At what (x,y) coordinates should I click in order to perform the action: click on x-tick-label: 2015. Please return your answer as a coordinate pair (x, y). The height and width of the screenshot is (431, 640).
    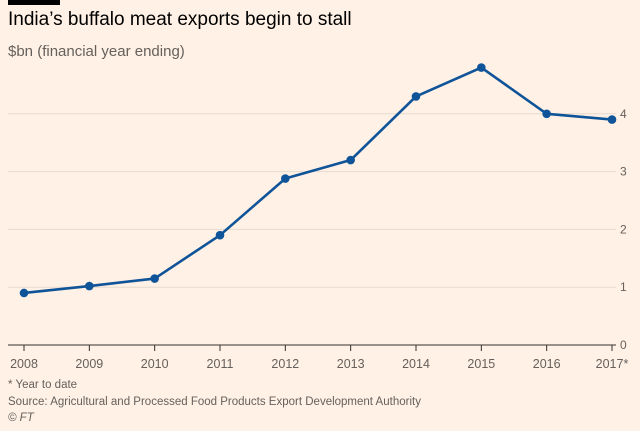
    Looking at the image, I should click on (481, 364).